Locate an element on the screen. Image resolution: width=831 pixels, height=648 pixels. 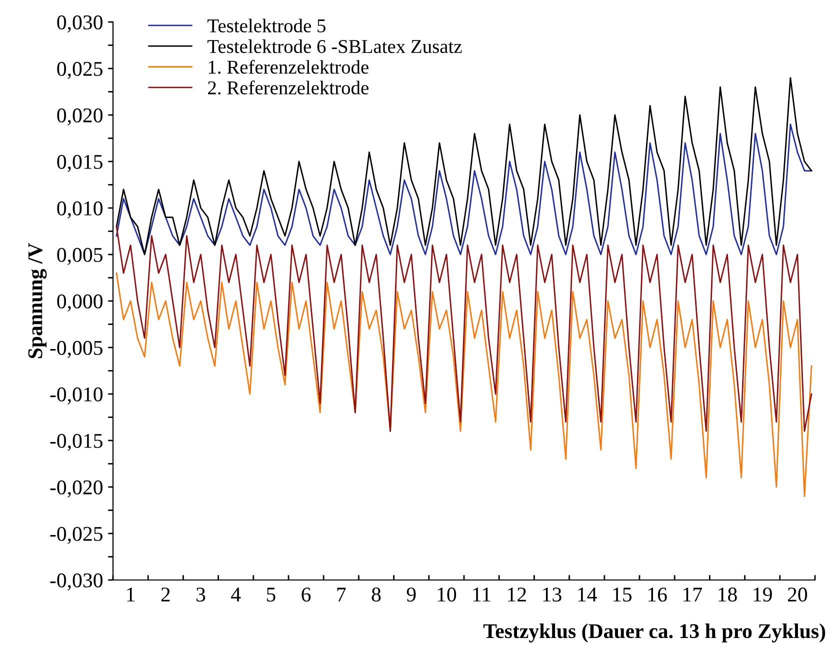
y-tick-label: -0,005 is located at coordinates (76, 349).